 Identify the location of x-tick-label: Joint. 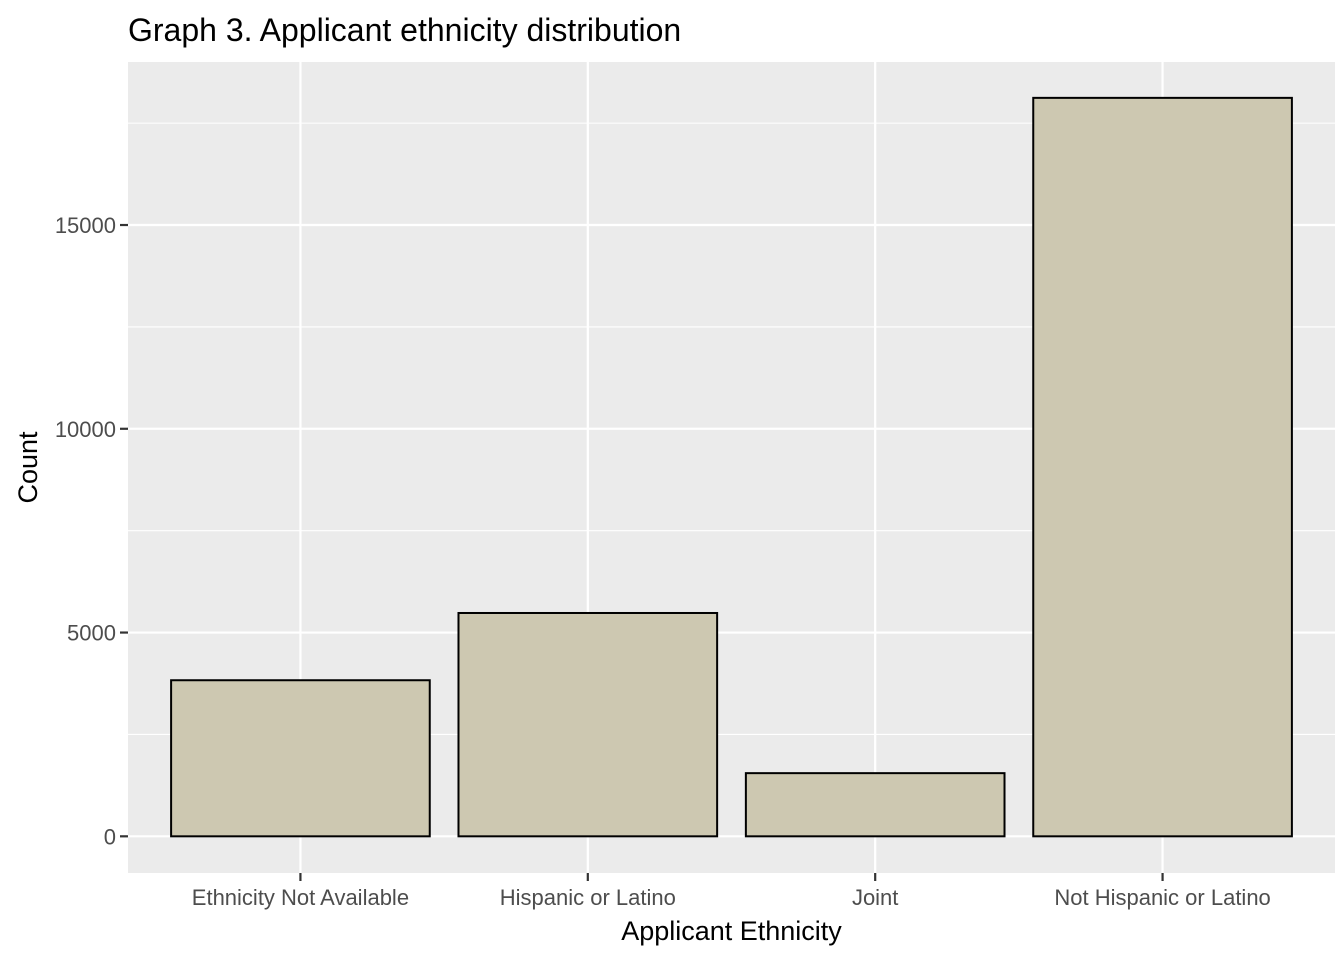
(875, 897).